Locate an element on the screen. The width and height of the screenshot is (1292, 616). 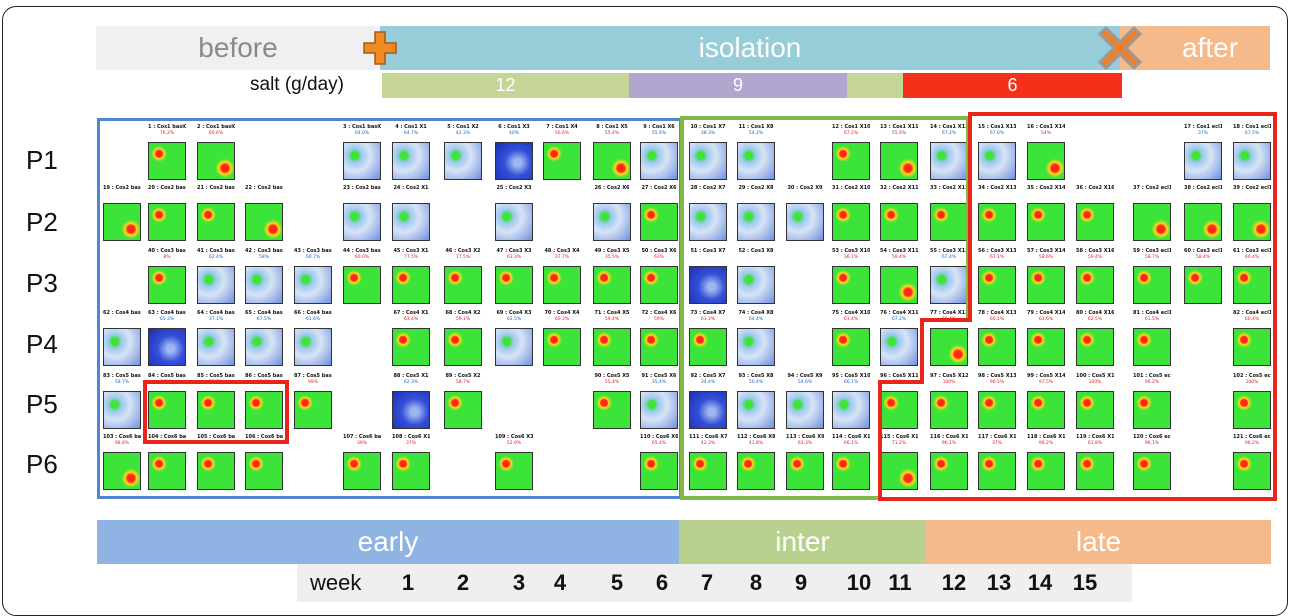
heatmap-cell-label: 92 : Cos5 X7 is located at coordinates (708, 376).